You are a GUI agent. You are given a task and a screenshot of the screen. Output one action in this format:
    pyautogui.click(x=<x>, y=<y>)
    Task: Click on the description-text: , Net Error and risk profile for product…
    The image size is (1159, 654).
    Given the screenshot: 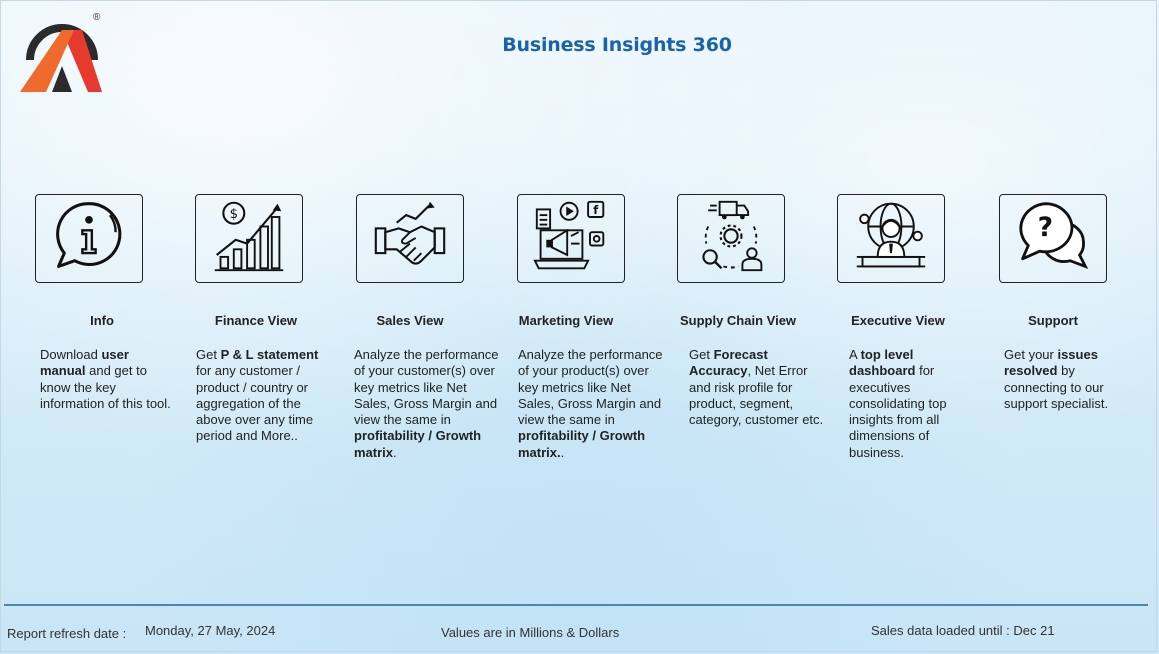 What is the action you would take?
    pyautogui.click(x=756, y=395)
    